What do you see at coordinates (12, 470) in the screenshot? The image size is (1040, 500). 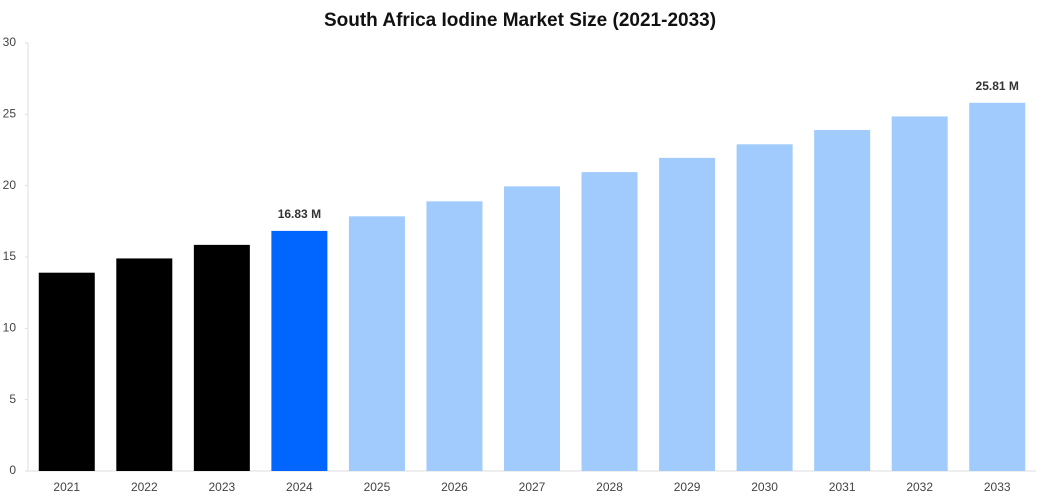 I see `y-tick-label: 0` at bounding box center [12, 470].